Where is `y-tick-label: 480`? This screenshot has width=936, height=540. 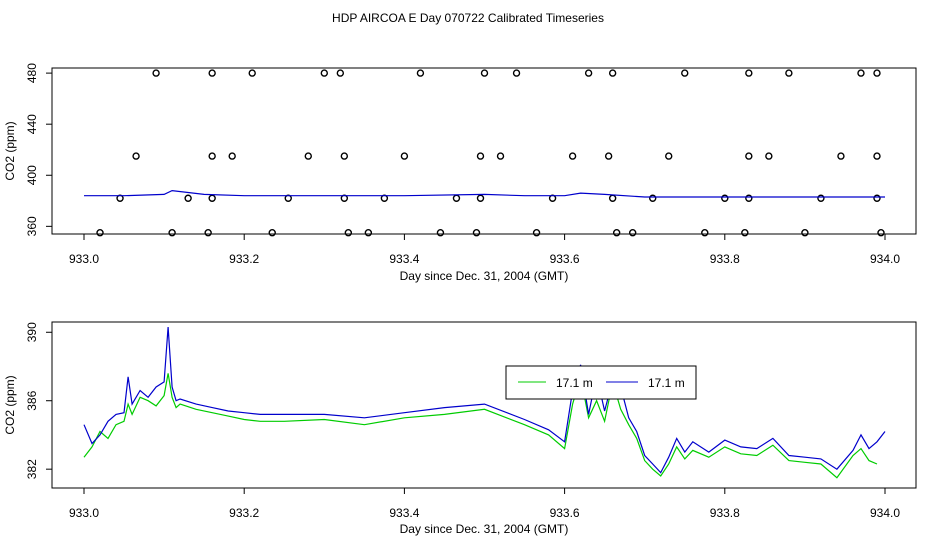 y-tick-label: 480 is located at coordinates (32, 73).